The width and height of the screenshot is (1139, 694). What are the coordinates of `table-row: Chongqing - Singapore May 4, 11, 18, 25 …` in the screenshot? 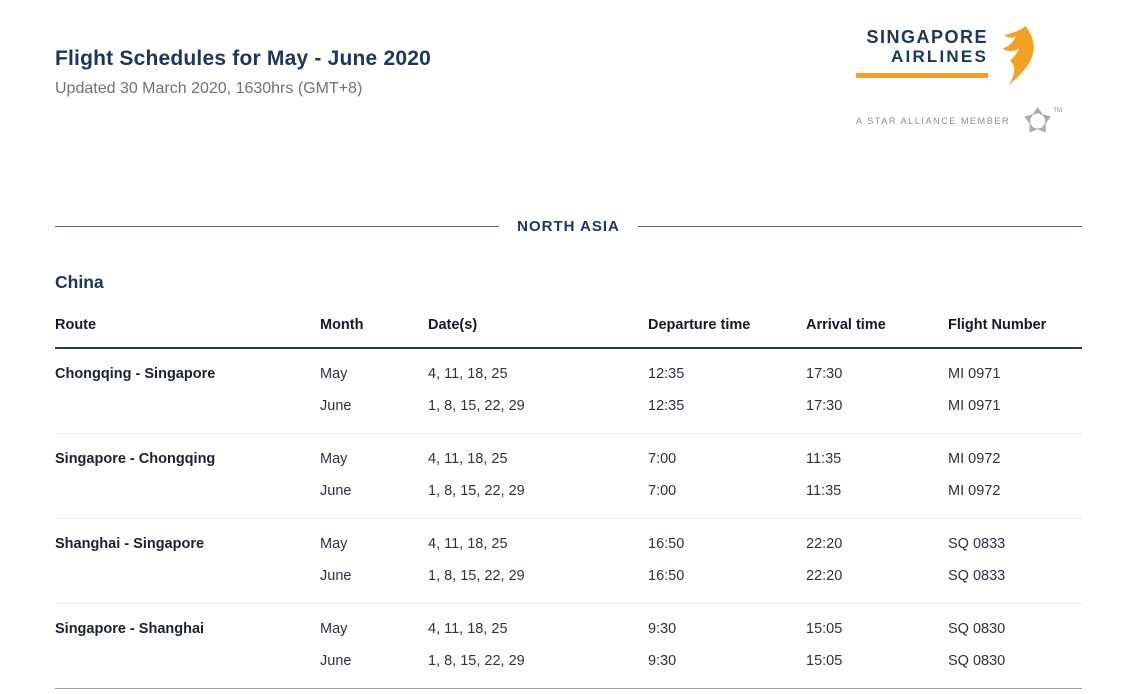 It's located at (568, 374).